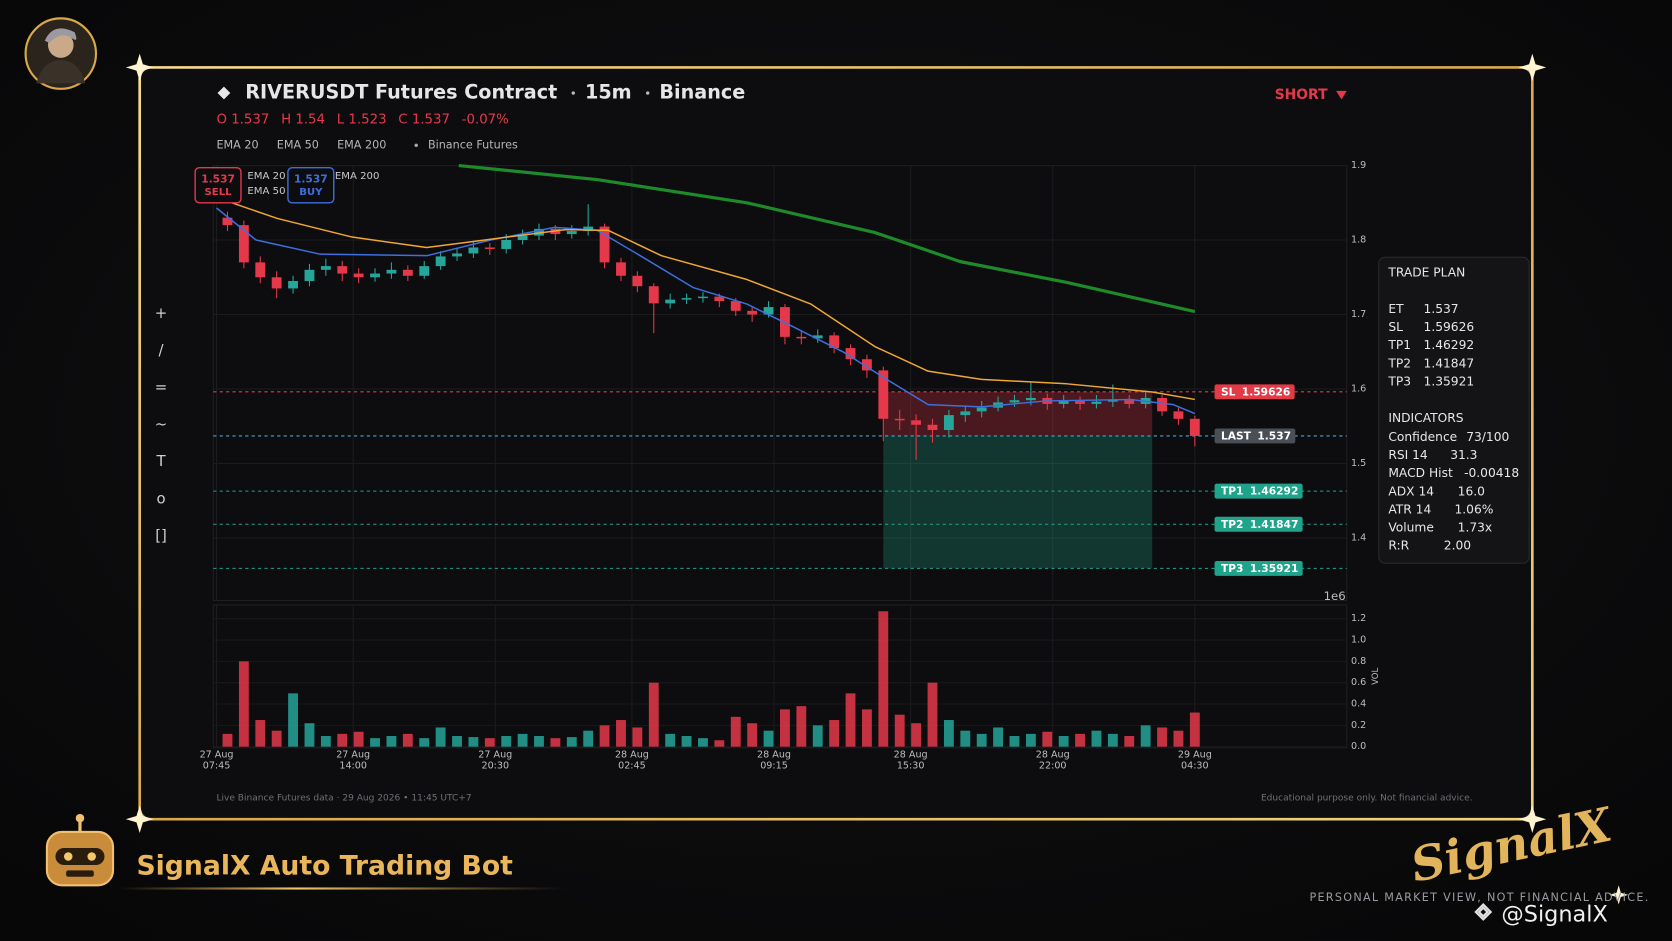 The width and height of the screenshot is (1672, 941). I want to click on level-name: TP2, so click(1232, 524).